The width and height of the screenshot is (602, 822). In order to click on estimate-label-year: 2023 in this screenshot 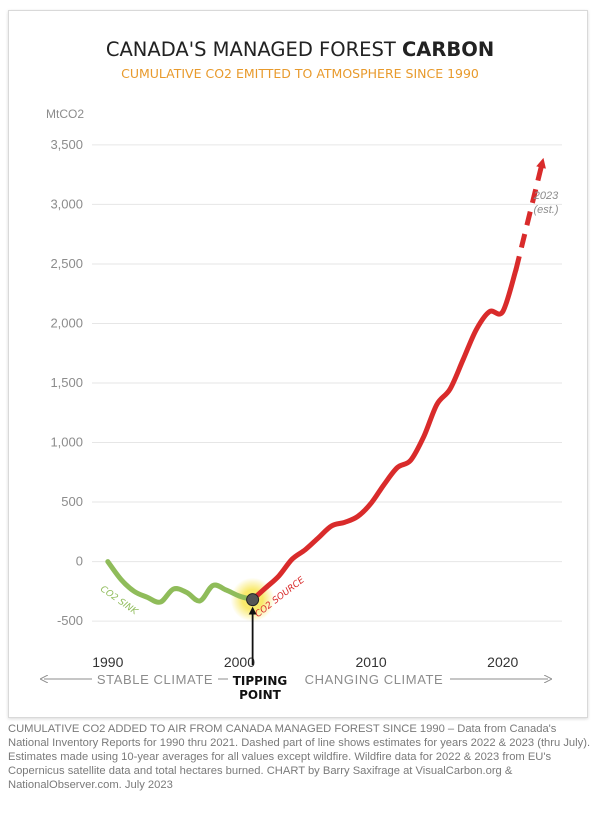, I will do `click(546, 196)`.